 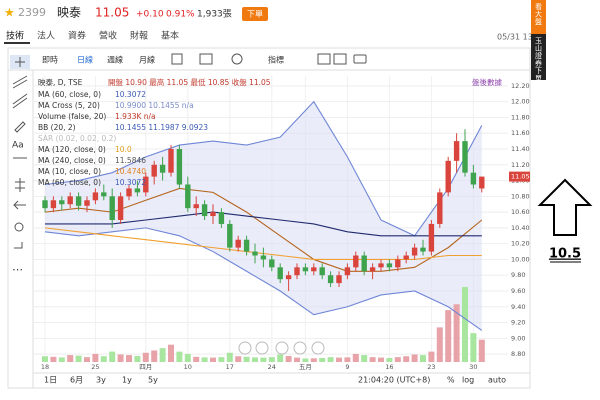 I want to click on star-icon: ★, so click(x=9, y=13).